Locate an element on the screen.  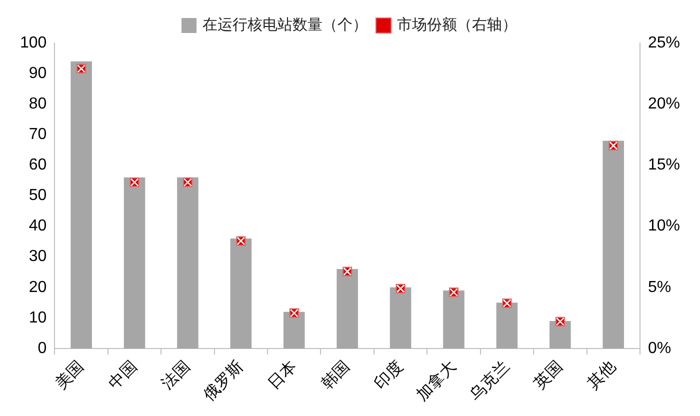
y2-tick-label: 15% is located at coordinates (664, 165).